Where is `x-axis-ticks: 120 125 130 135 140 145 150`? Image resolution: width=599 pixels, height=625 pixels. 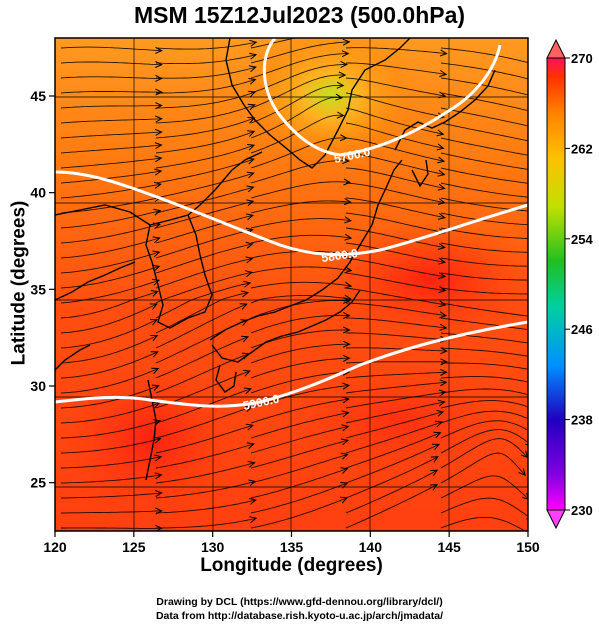
x-axis-ticks: 120 125 130 135 140 145 150 is located at coordinates (291, 543).